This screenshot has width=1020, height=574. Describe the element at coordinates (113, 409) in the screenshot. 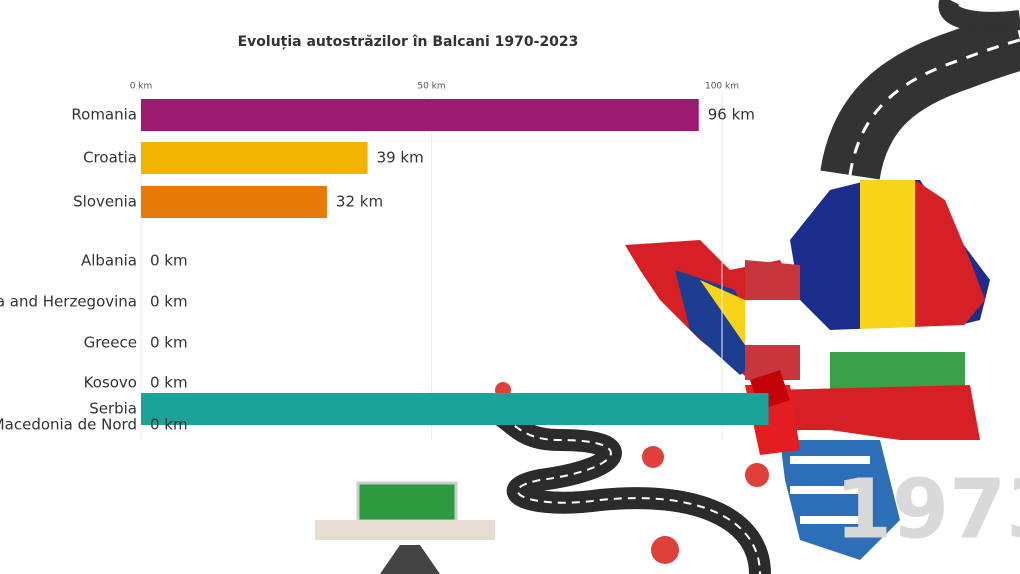

I see `category-label: Serbia` at that location.